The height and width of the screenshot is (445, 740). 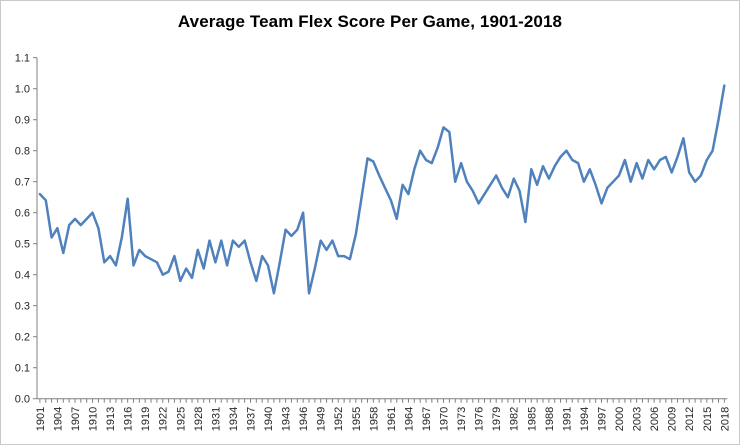 What do you see at coordinates (725, 419) in the screenshot?
I see `x-tick-label: 2018` at bounding box center [725, 419].